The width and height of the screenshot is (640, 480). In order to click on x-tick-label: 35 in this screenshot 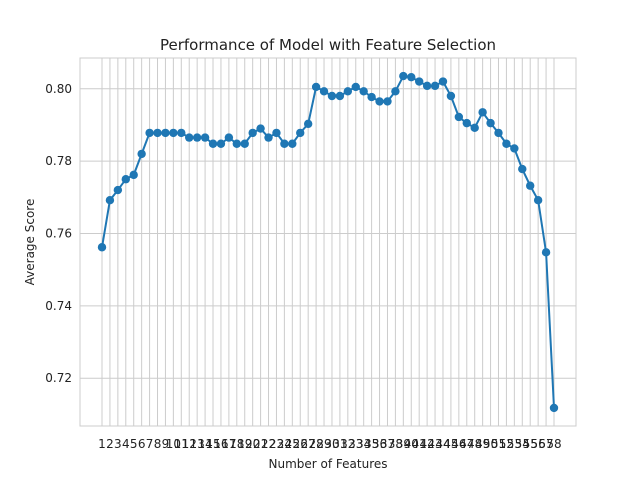, I will do `click(371, 444)`.